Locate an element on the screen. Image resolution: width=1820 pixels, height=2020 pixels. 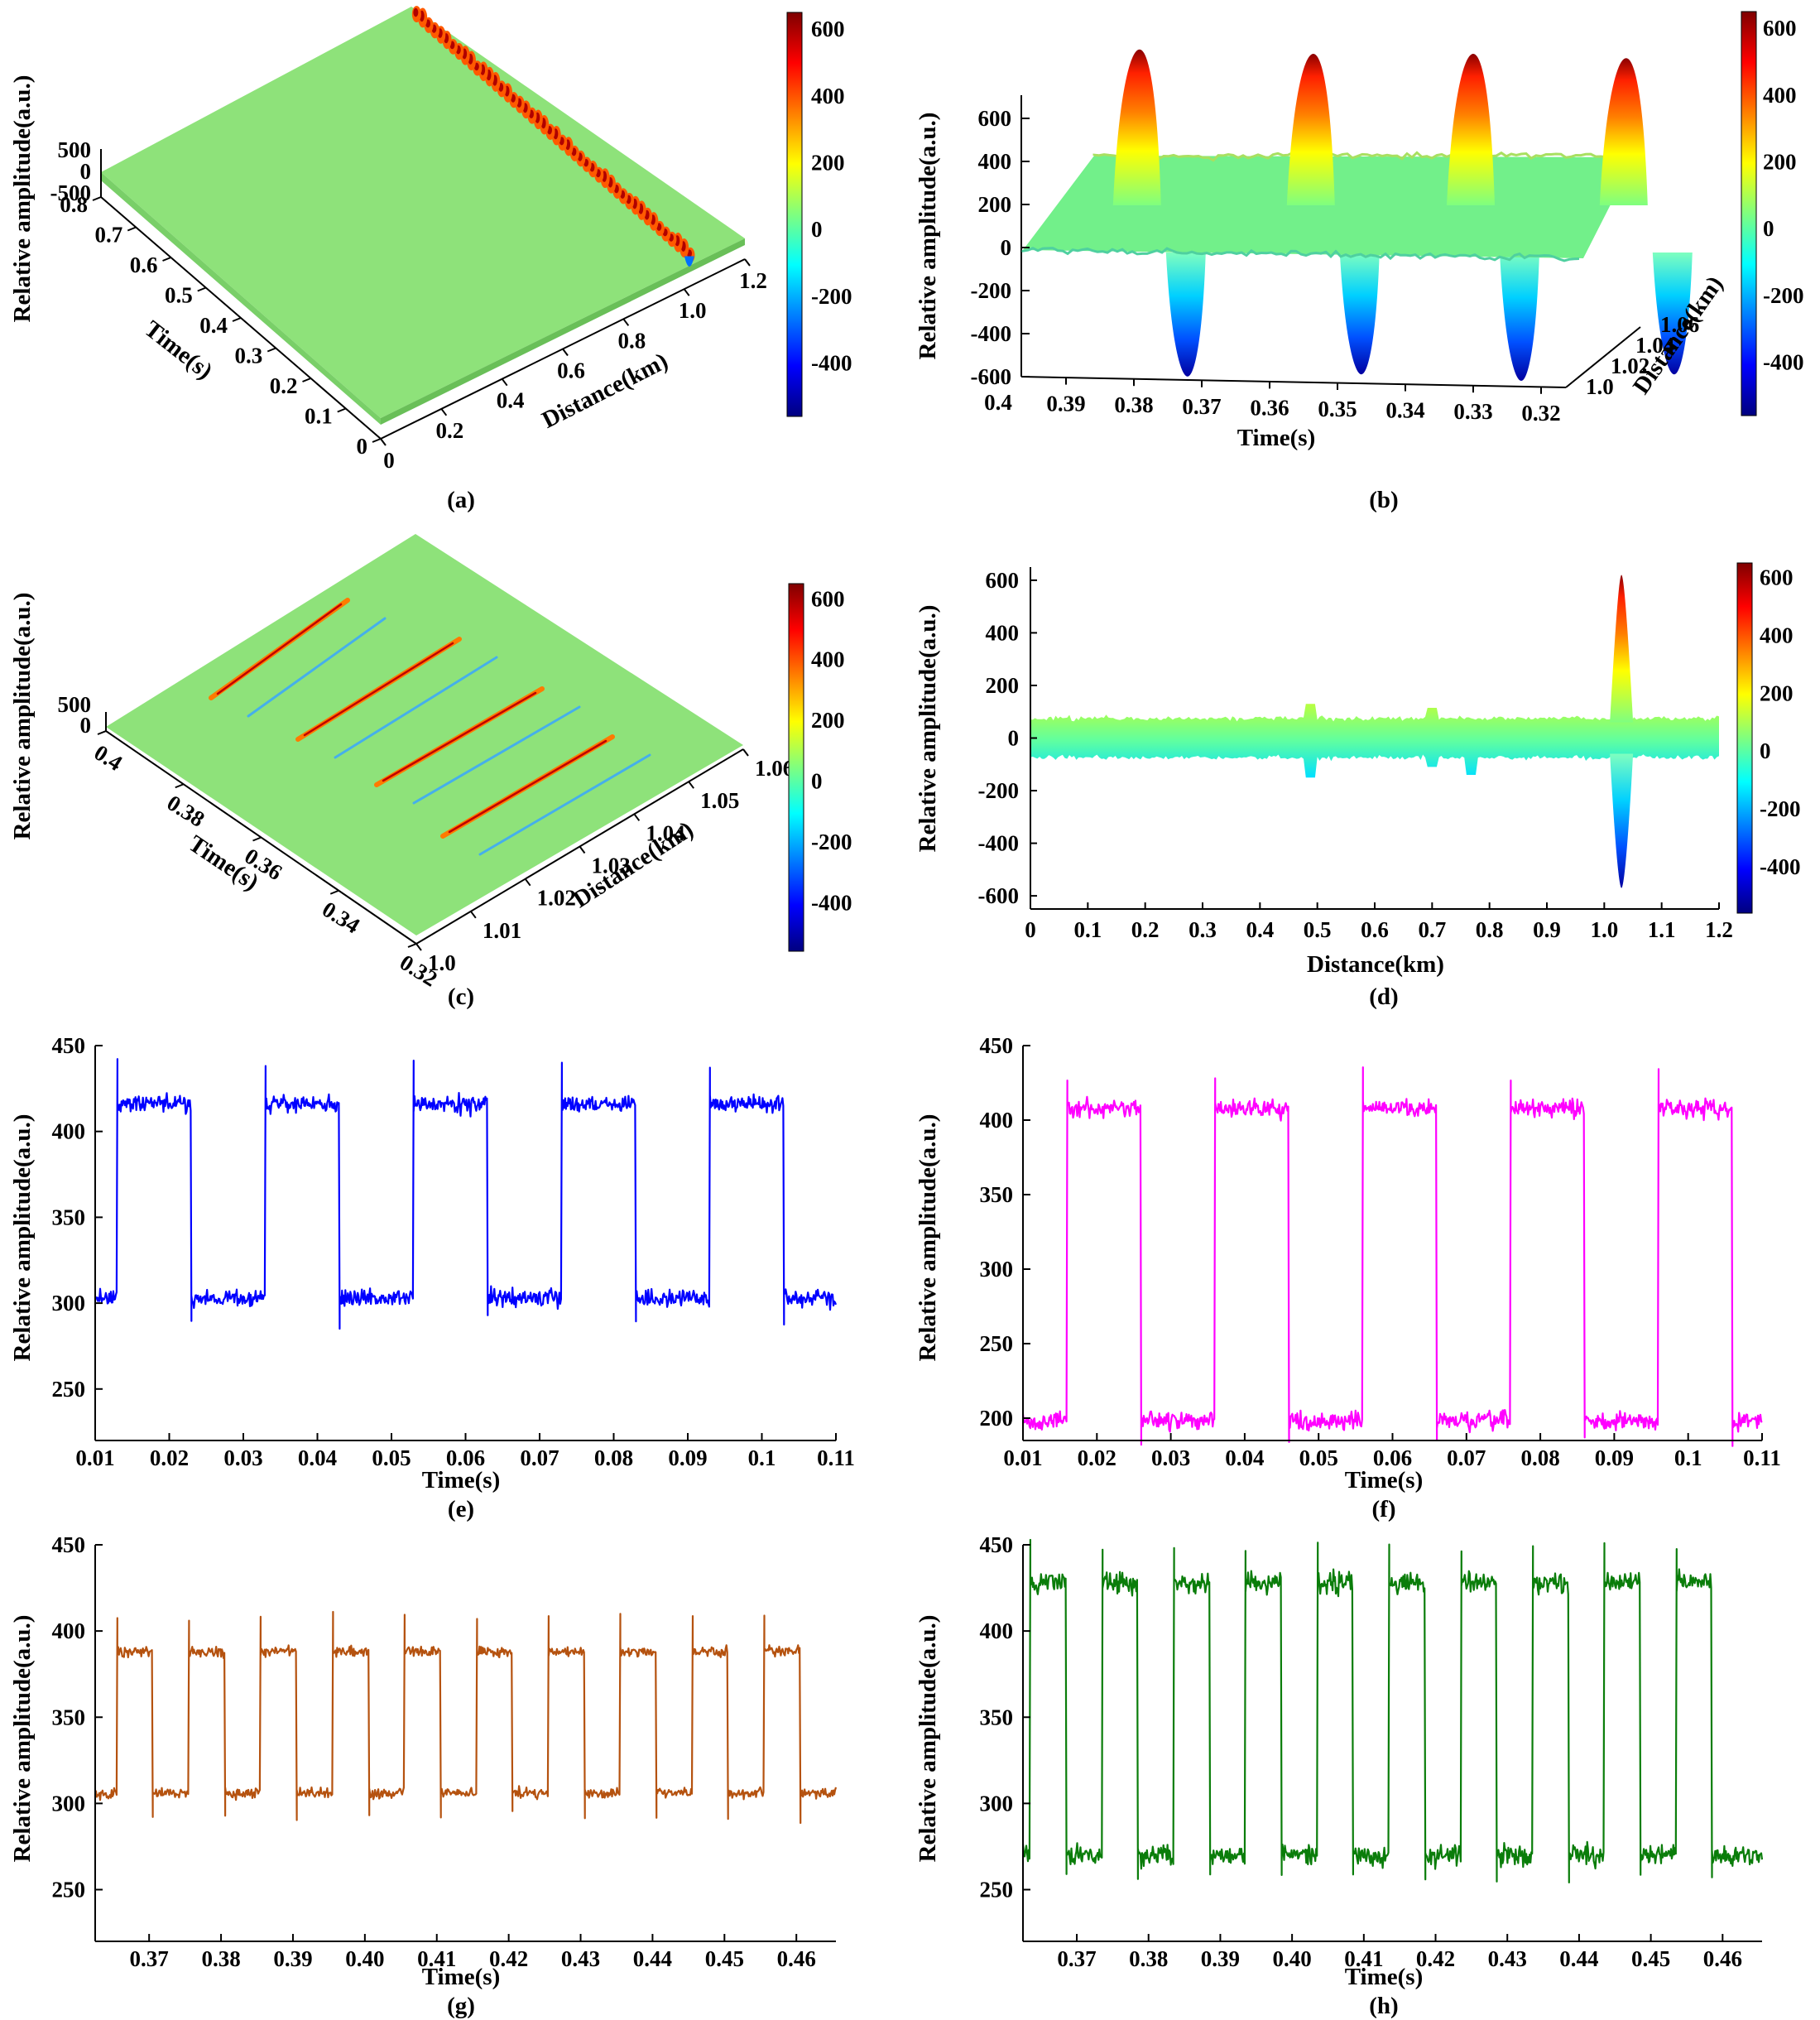
panel-d-x-label: Distance(km) is located at coordinates (1375, 965).